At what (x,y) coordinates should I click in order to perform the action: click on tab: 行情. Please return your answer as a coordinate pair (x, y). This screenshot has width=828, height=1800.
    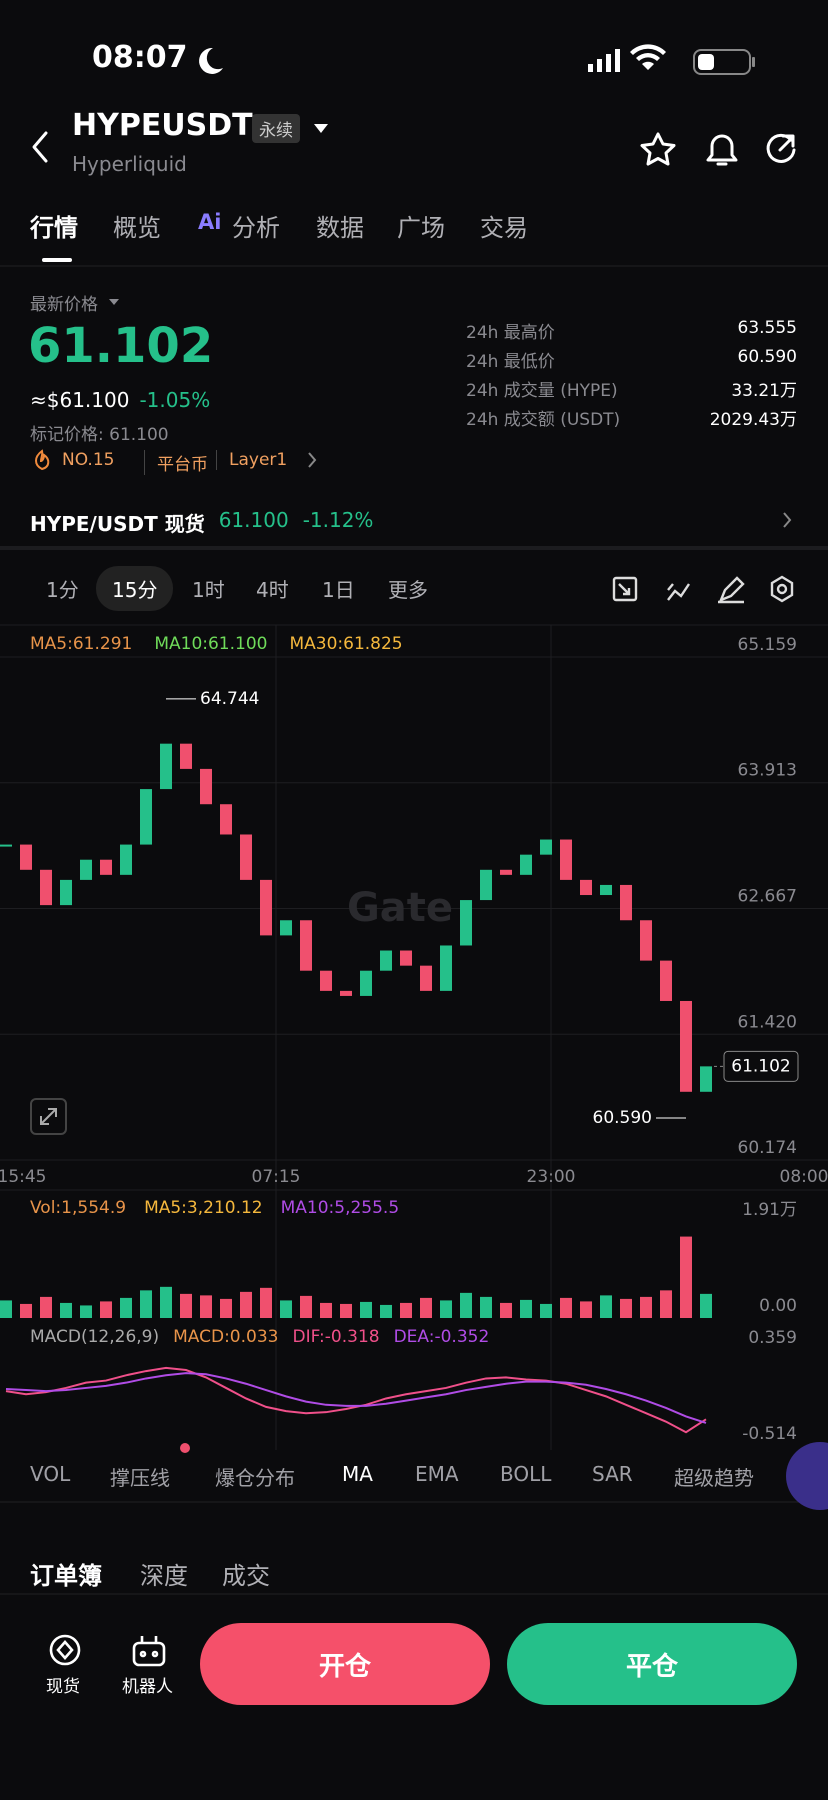
    Looking at the image, I should click on (54, 228).